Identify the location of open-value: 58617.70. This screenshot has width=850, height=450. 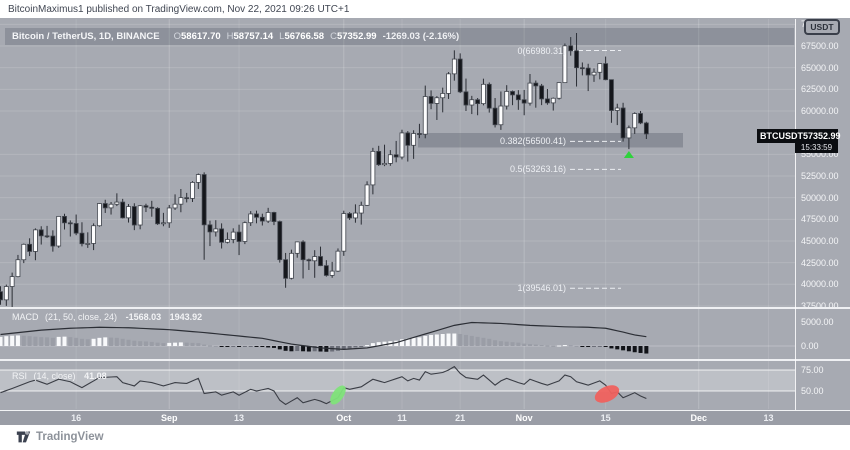
(201, 36).